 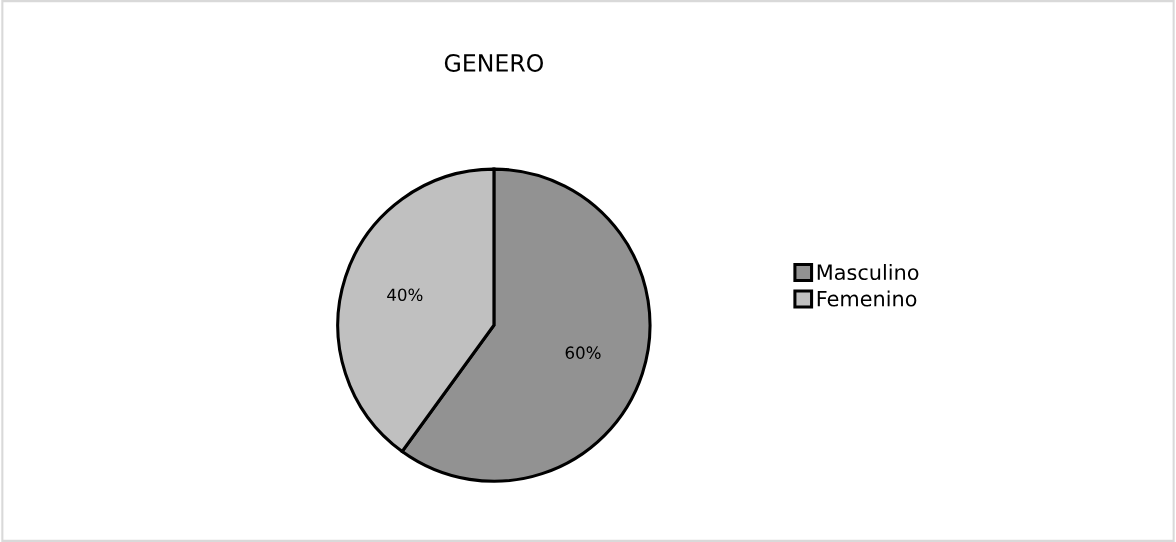 What do you see at coordinates (405, 295) in the screenshot?
I see `data-label: 40%` at bounding box center [405, 295].